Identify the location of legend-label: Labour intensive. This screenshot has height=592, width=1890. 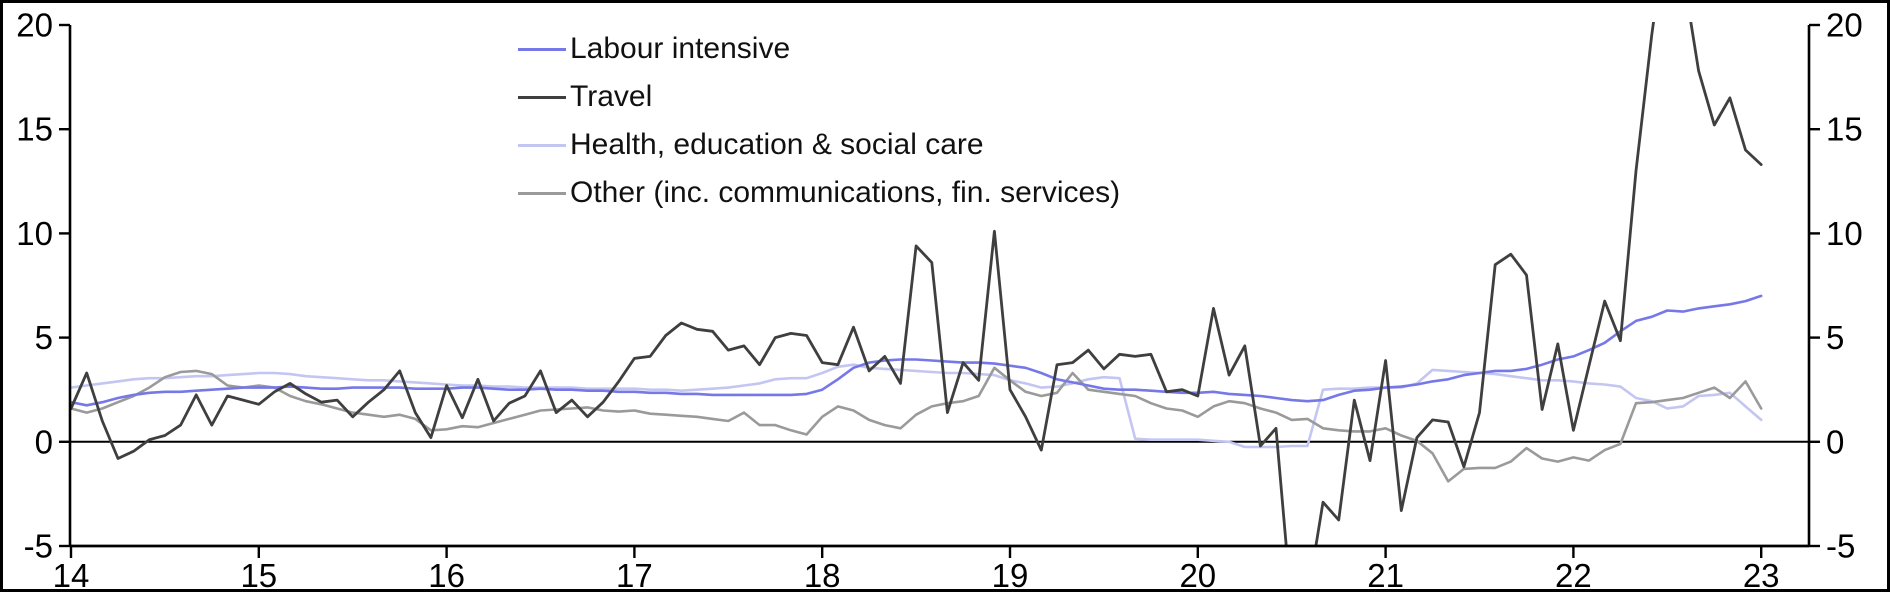
(680, 48).